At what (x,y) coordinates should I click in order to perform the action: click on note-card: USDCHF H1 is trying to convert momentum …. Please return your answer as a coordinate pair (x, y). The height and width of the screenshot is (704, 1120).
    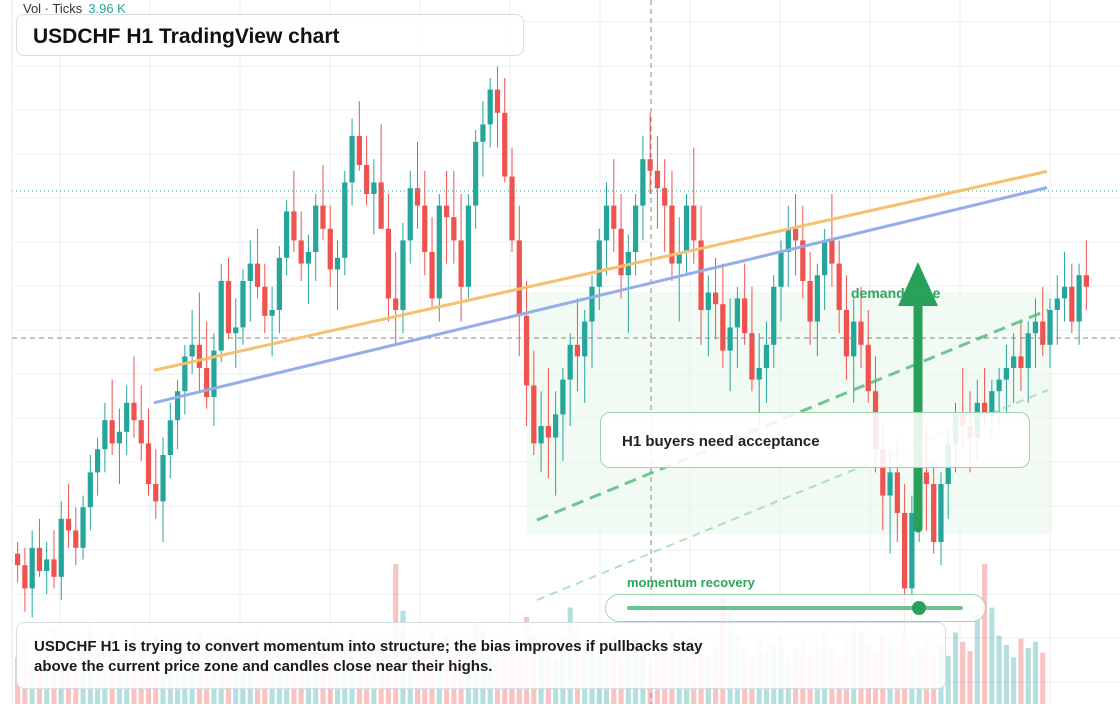
    Looking at the image, I should click on (481, 655).